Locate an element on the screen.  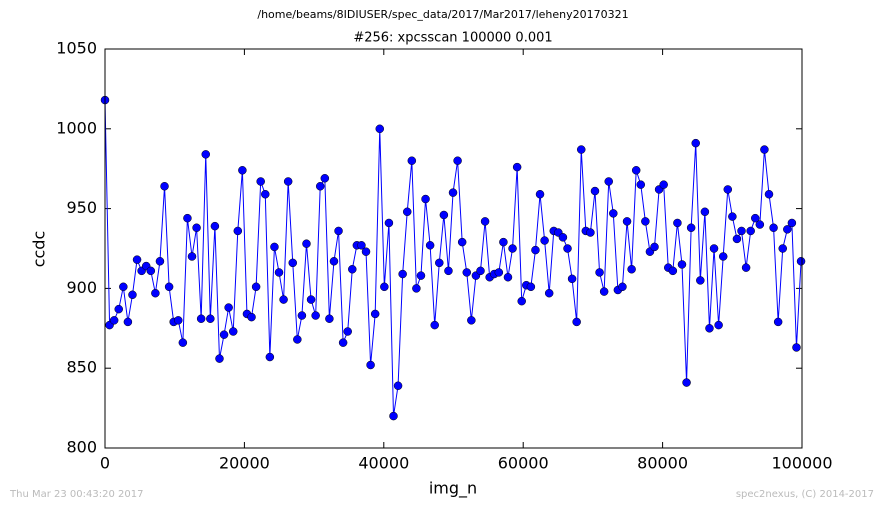
x-tick-label: 0 is located at coordinates (105, 463).